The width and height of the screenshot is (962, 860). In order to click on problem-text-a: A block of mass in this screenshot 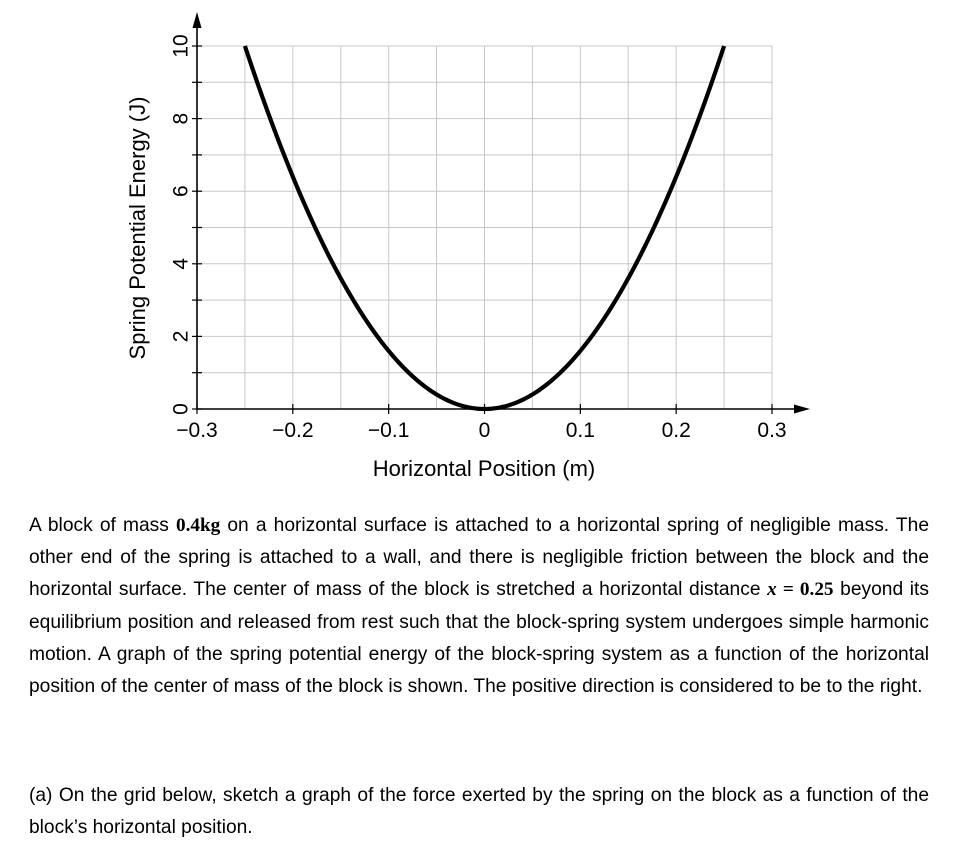, I will do `click(102, 525)`.